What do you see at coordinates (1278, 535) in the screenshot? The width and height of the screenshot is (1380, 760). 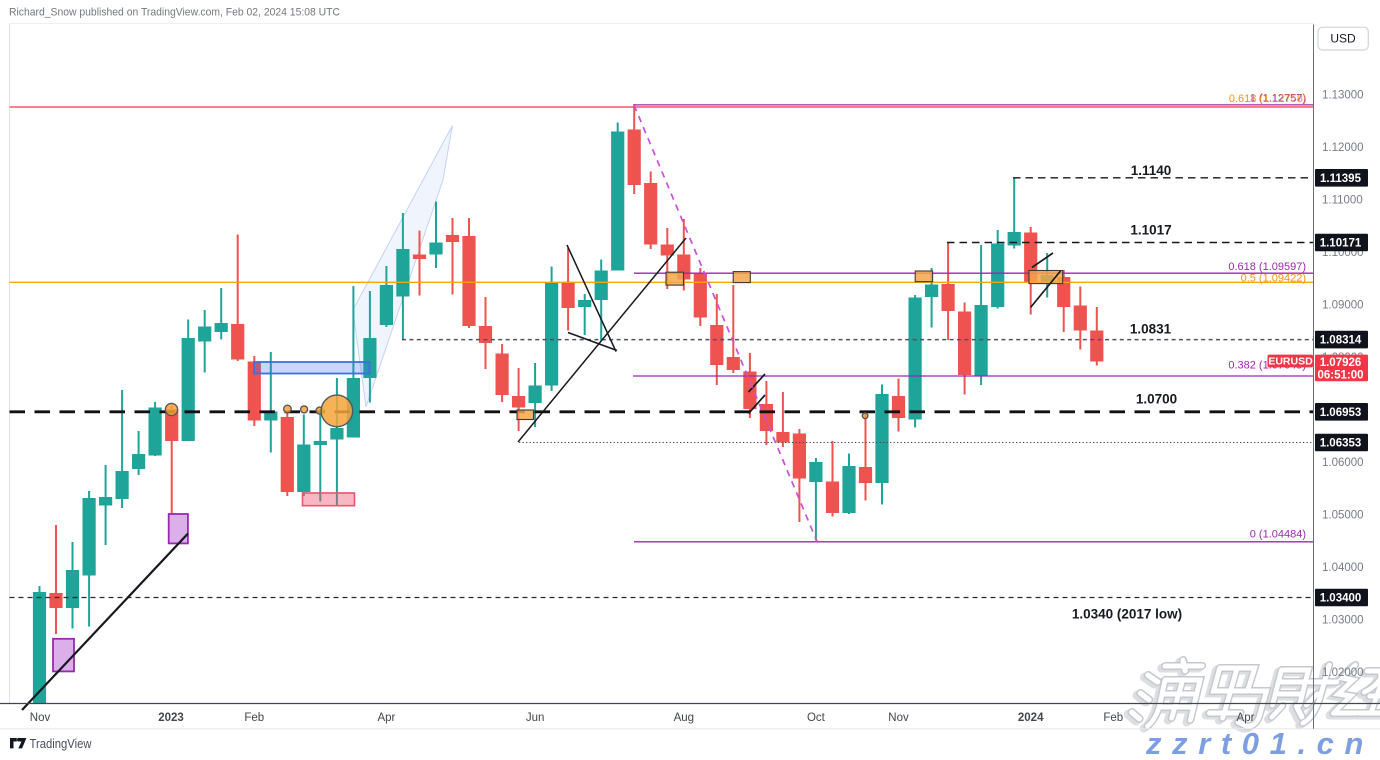 I see `svg-text: 0 (1.04484)` at bounding box center [1278, 535].